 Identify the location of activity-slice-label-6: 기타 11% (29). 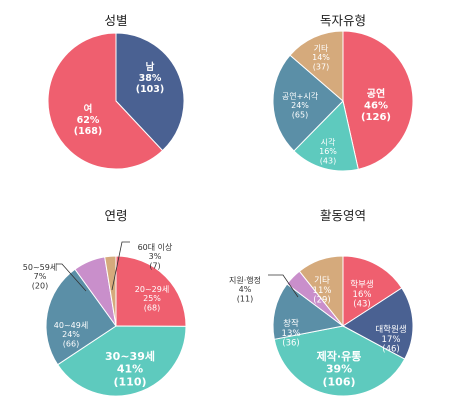
(322, 291).